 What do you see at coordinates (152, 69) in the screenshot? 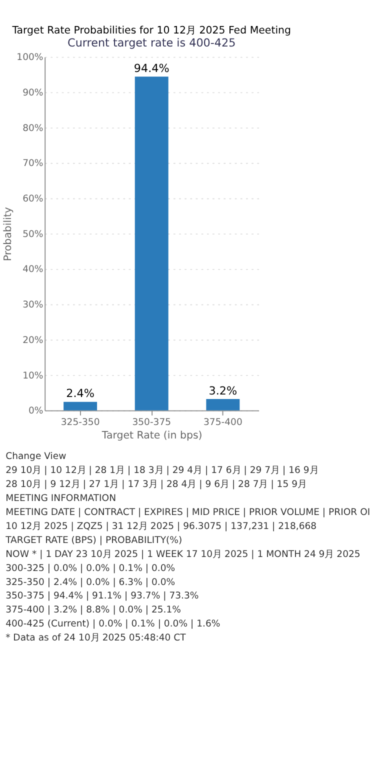
I see `data-label: 94.4%` at bounding box center [152, 69].